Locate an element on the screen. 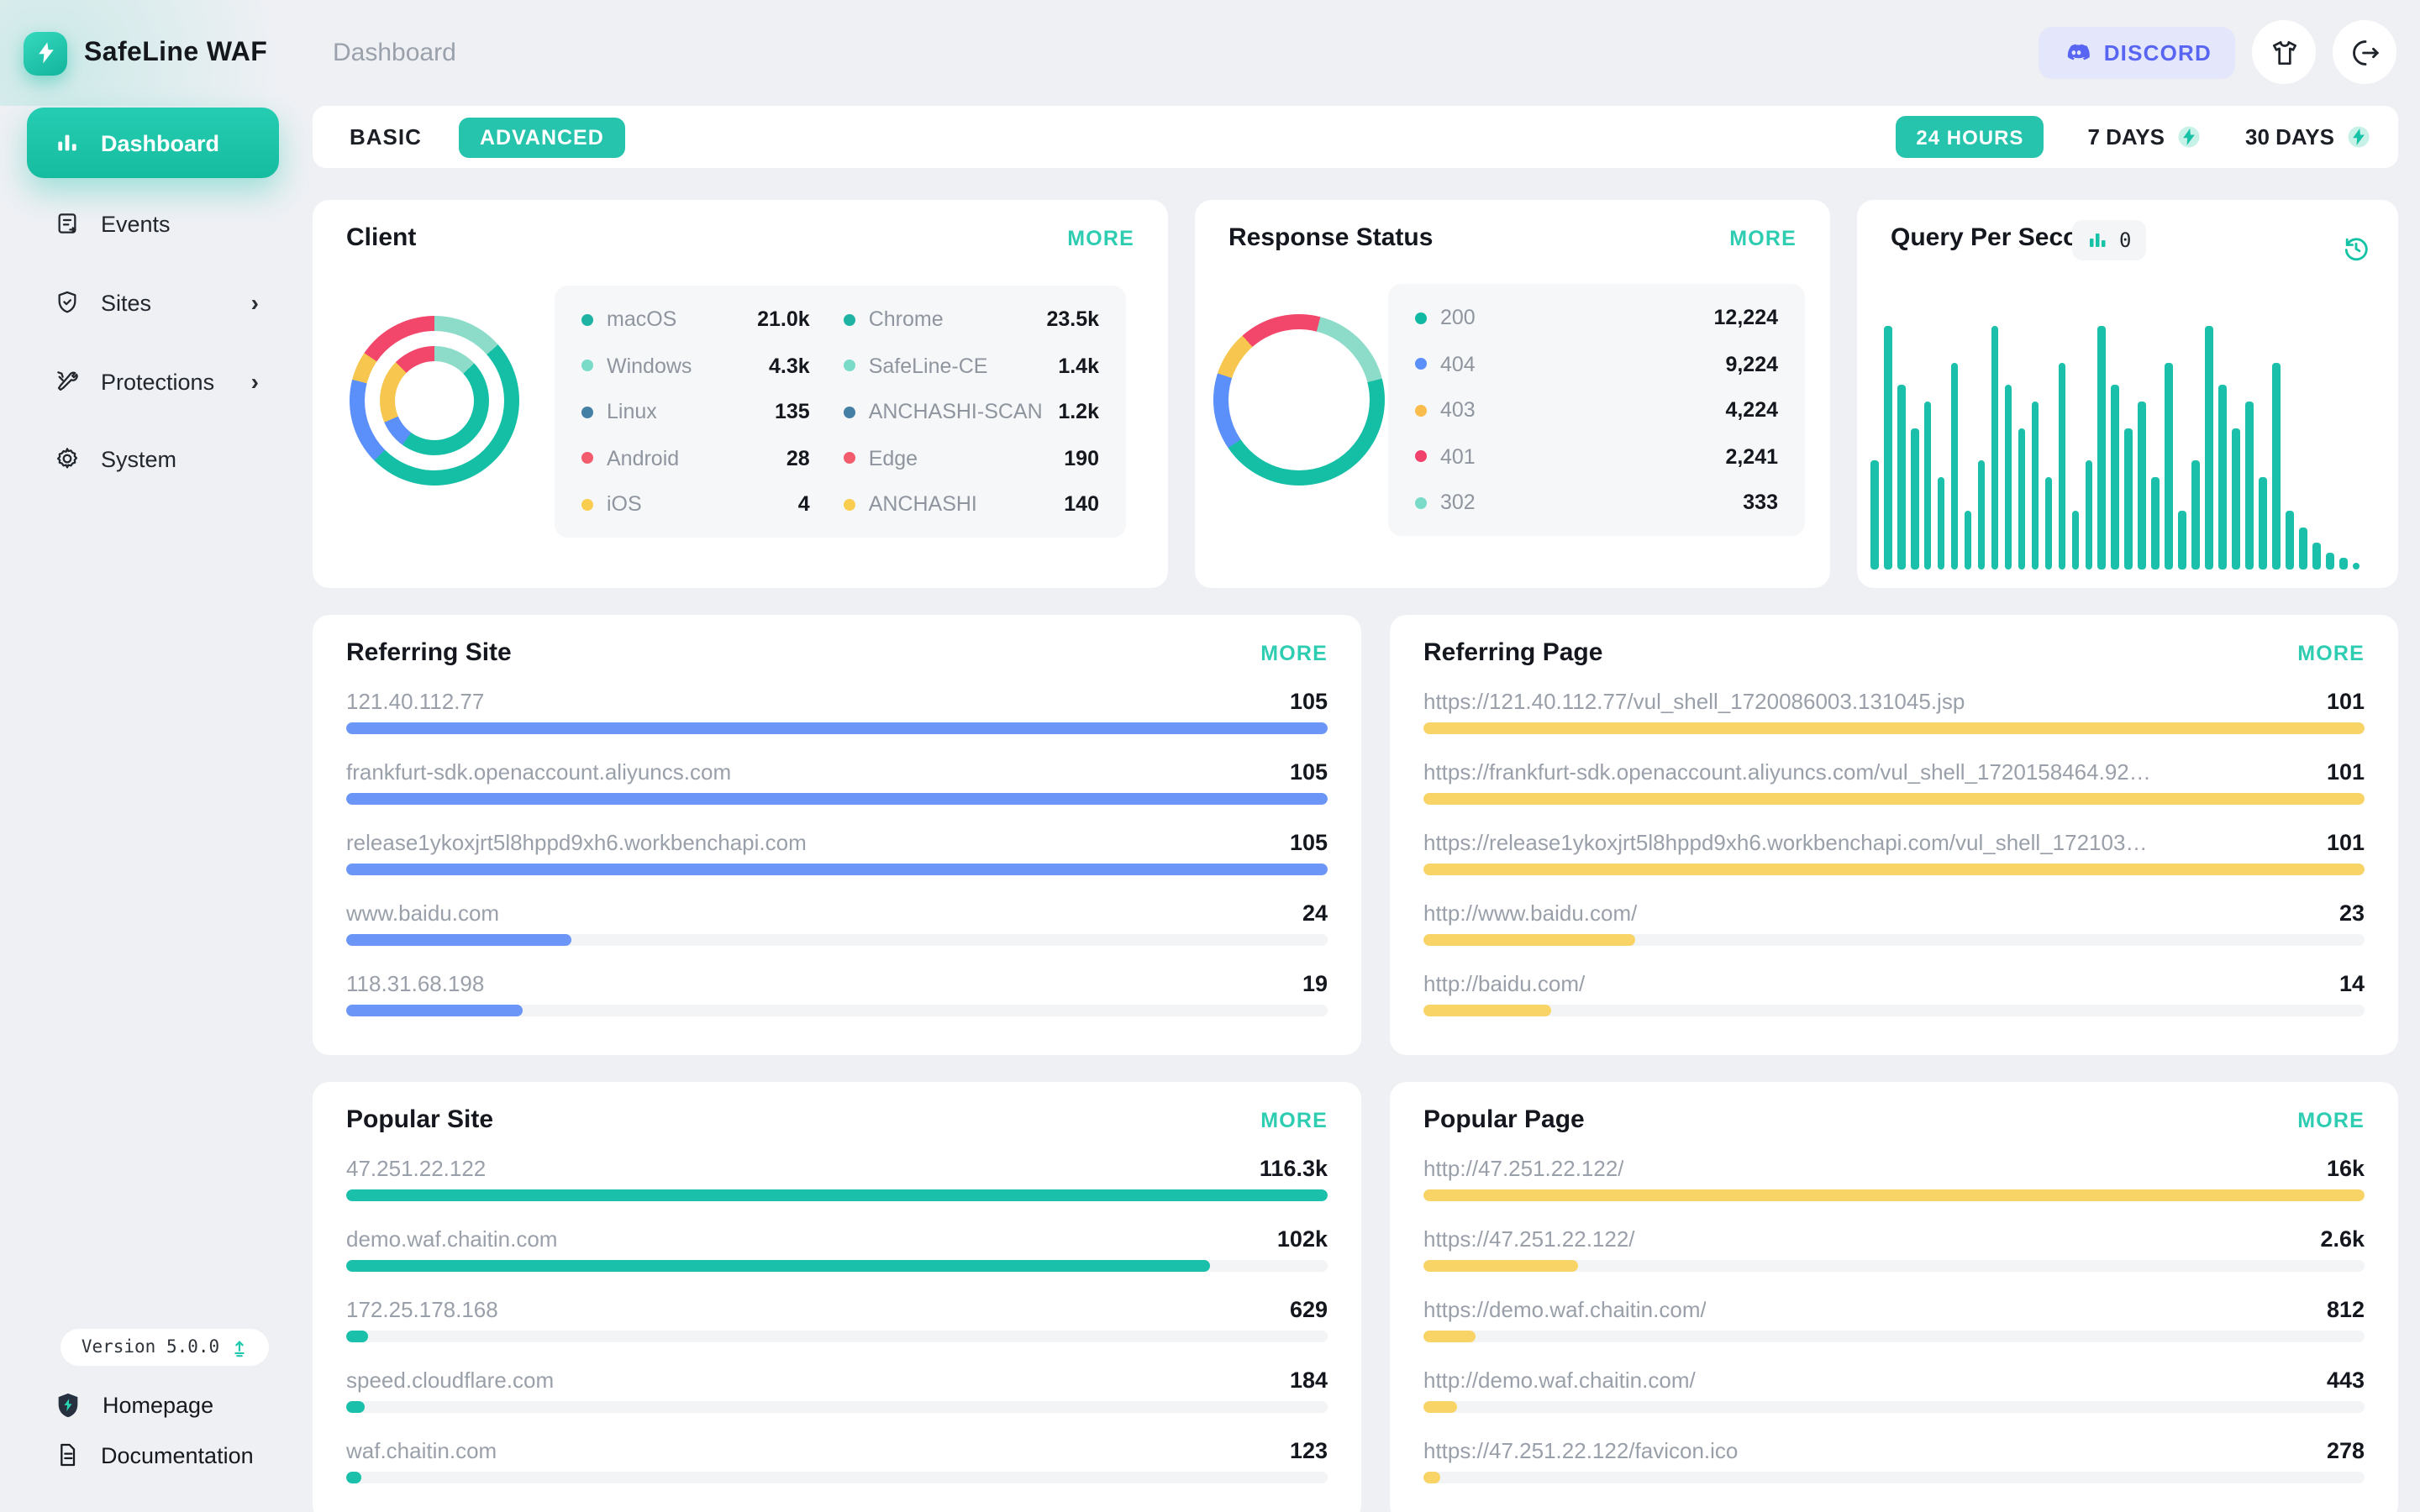 This screenshot has width=2420, height=1512. list-item: https://47.251.22.122/favicon.ico 278 is located at coordinates (1894, 1473).